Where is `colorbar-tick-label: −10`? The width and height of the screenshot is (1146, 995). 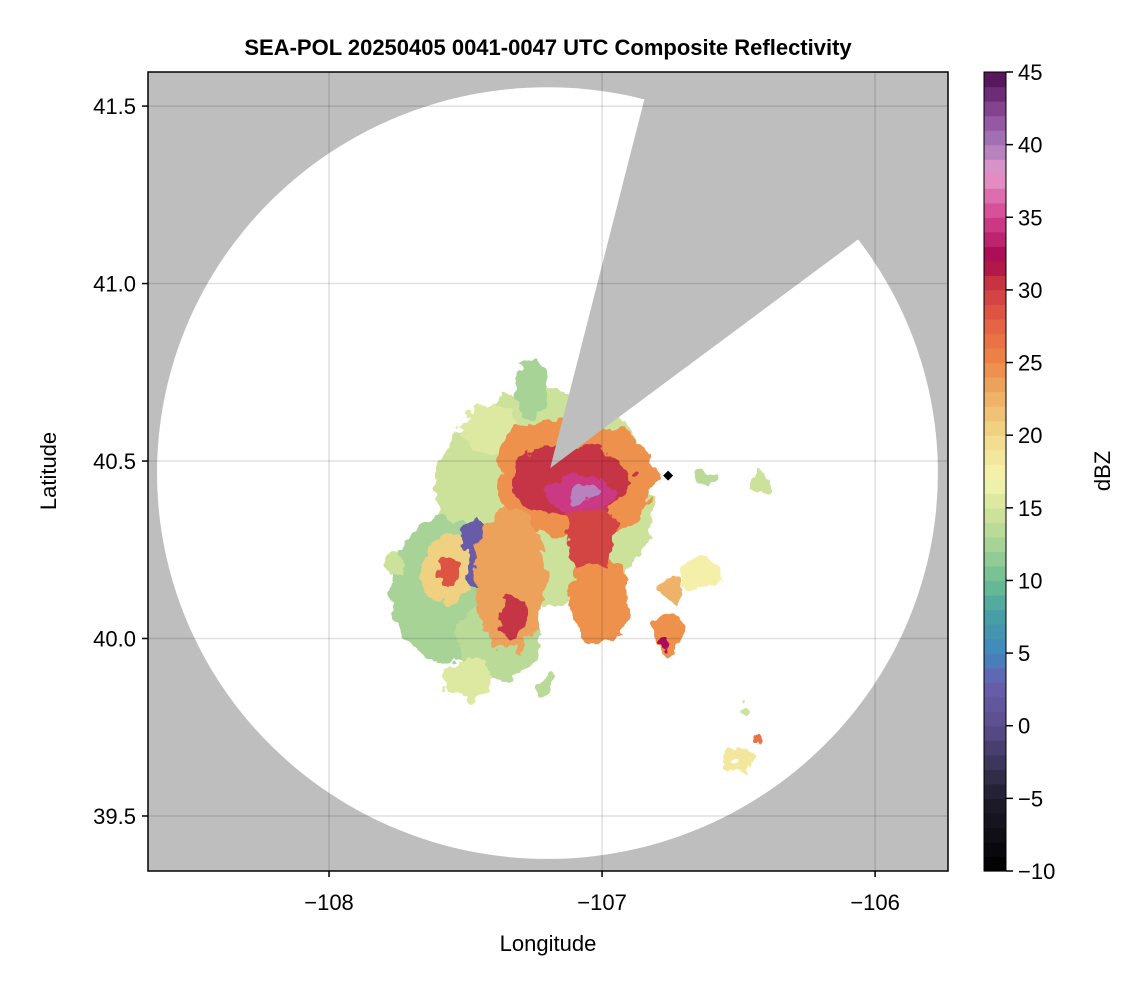 colorbar-tick-label: −10 is located at coordinates (1036, 871).